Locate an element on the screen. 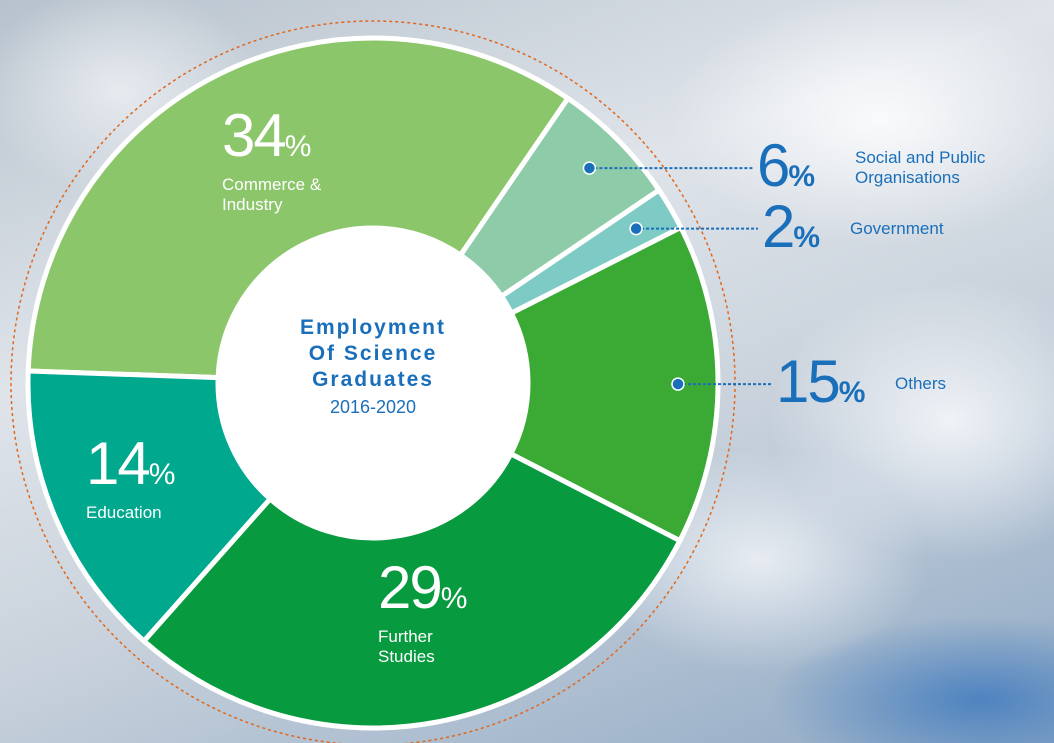 The width and height of the screenshot is (1054, 743). category-label: Further Studies is located at coordinates (406, 646).